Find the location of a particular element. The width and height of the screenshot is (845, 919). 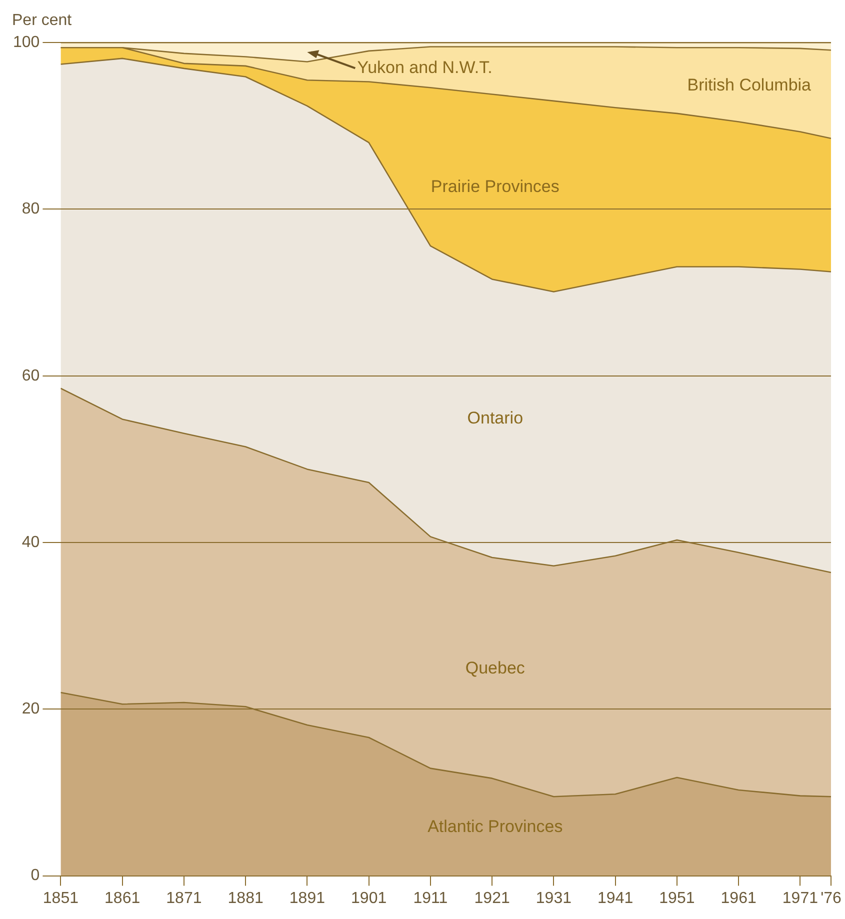

x-tick-label: 1861 is located at coordinates (122, 898).